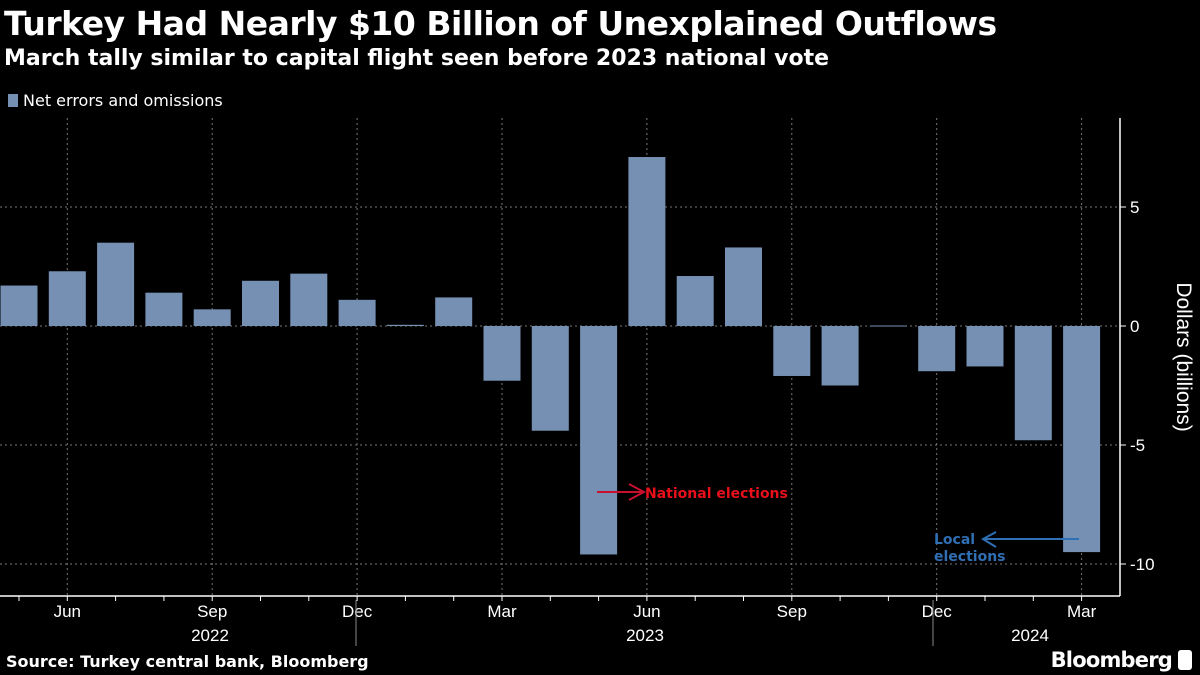  What do you see at coordinates (1030, 635) in the screenshot?
I see `year-label: 2024` at bounding box center [1030, 635].